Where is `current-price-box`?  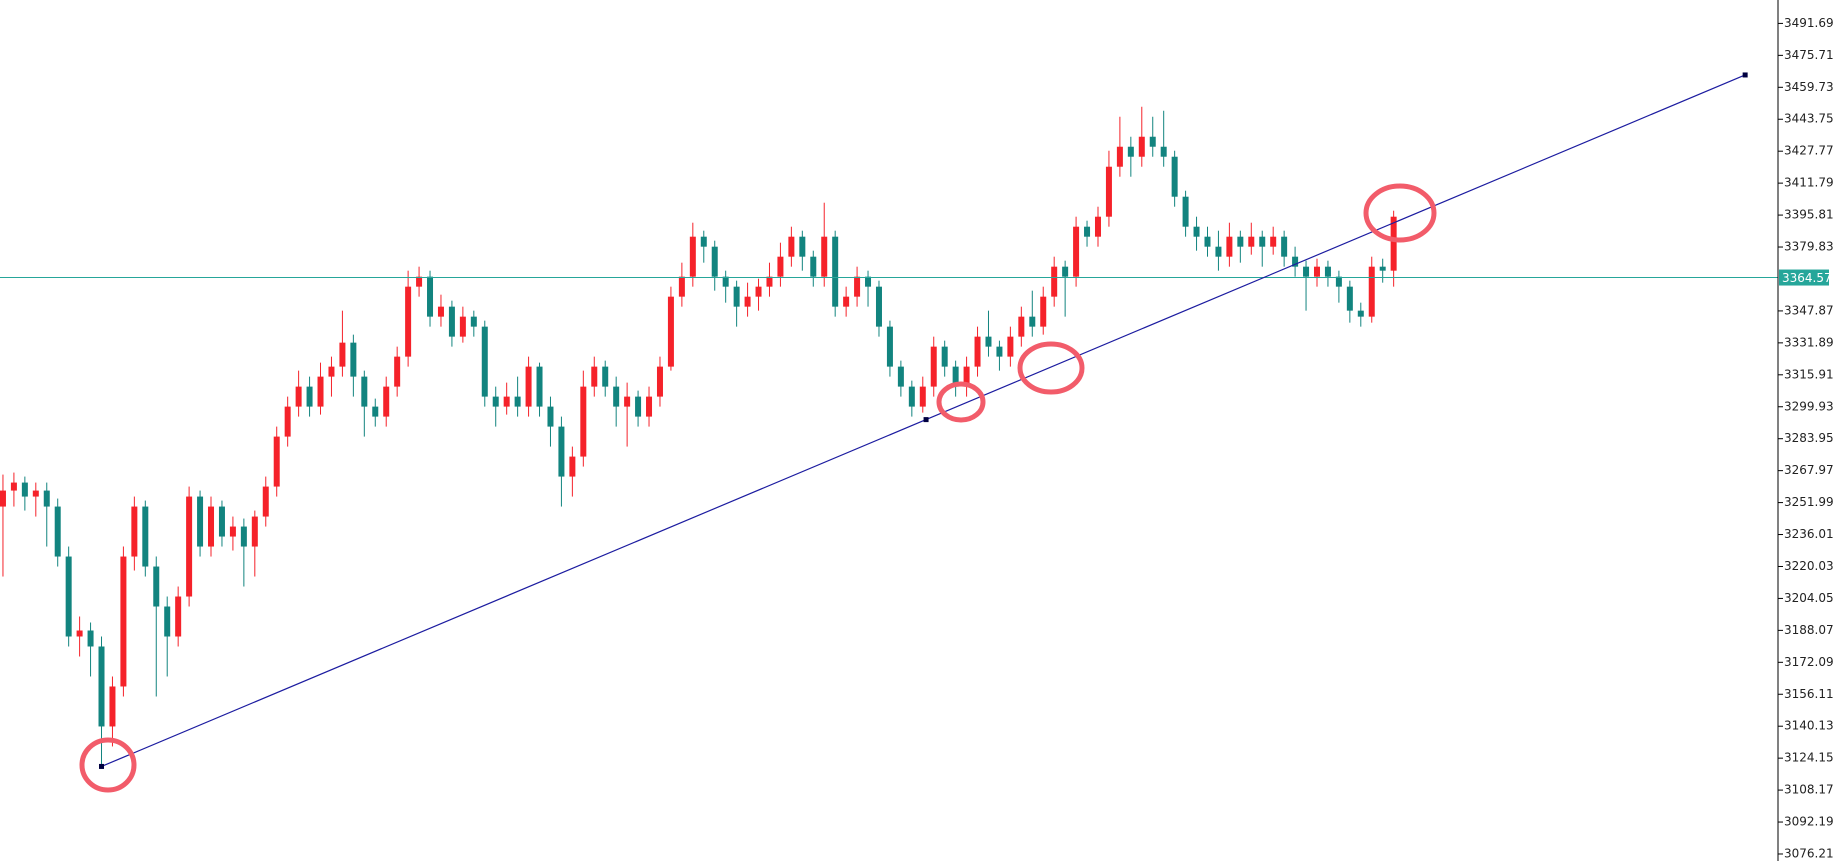 current-price-box is located at coordinates (1804, 277).